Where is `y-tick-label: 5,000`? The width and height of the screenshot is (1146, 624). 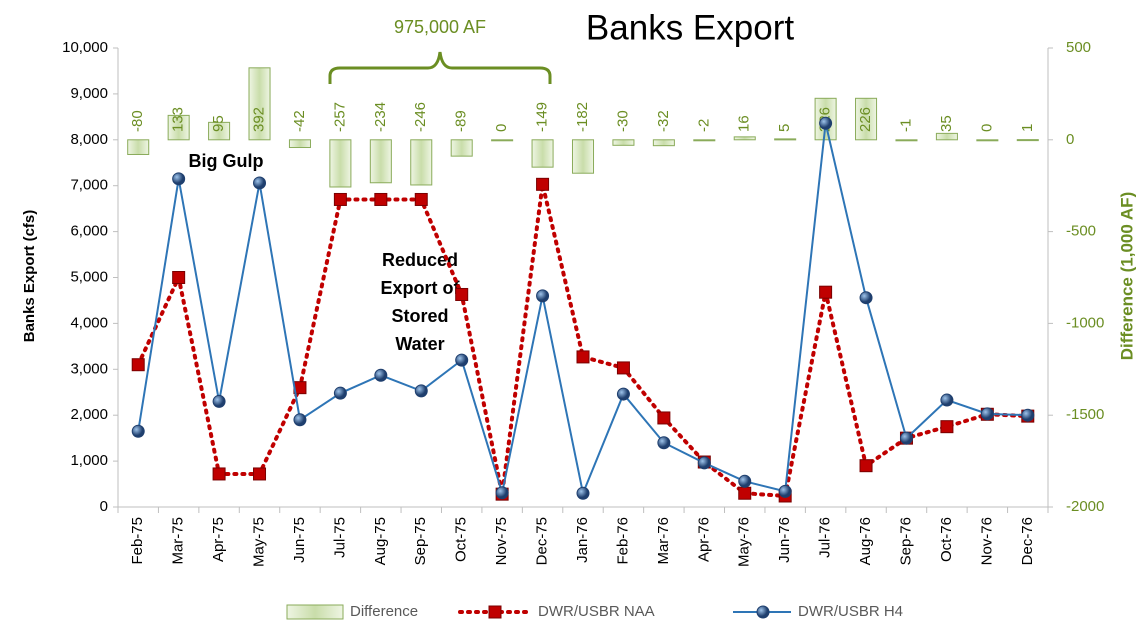
y-tick-label: 5,000 is located at coordinates (89, 276).